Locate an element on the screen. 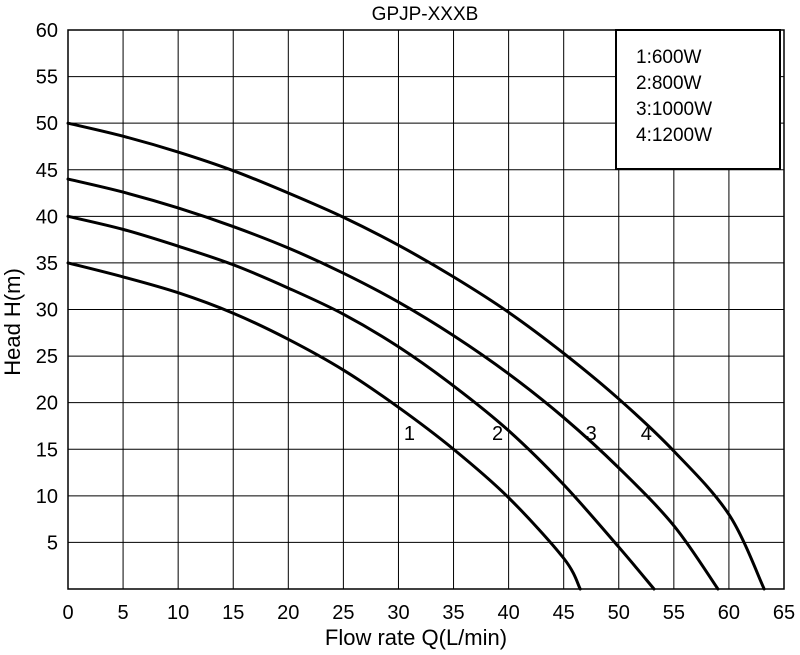 This screenshot has height=655, width=800. y-tick-label: 20 is located at coordinates (47, 404).